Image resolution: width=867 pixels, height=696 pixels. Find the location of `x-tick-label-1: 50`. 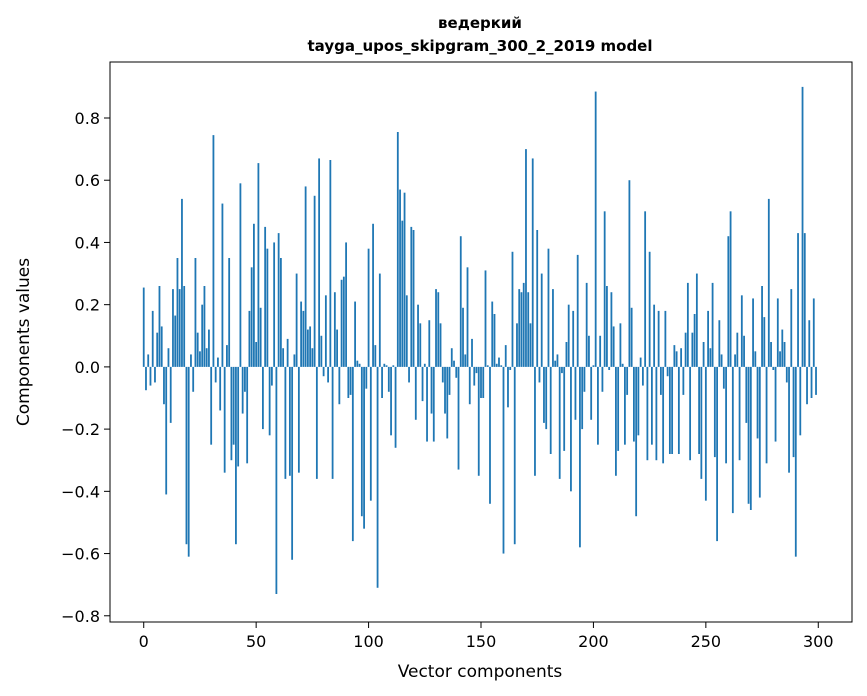

x-tick-label-1: 50 is located at coordinates (256, 641).